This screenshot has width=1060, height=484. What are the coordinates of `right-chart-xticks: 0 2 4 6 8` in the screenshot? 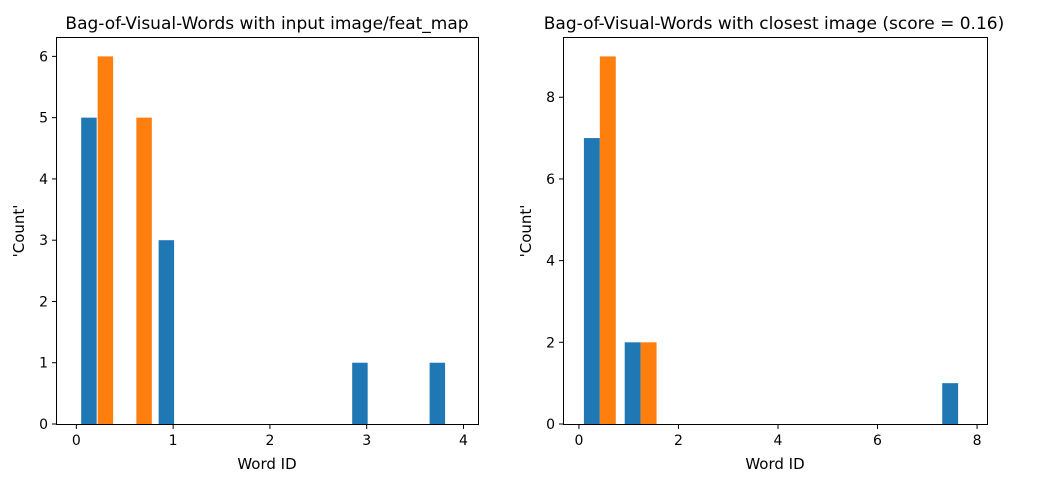 It's located at (778, 436).